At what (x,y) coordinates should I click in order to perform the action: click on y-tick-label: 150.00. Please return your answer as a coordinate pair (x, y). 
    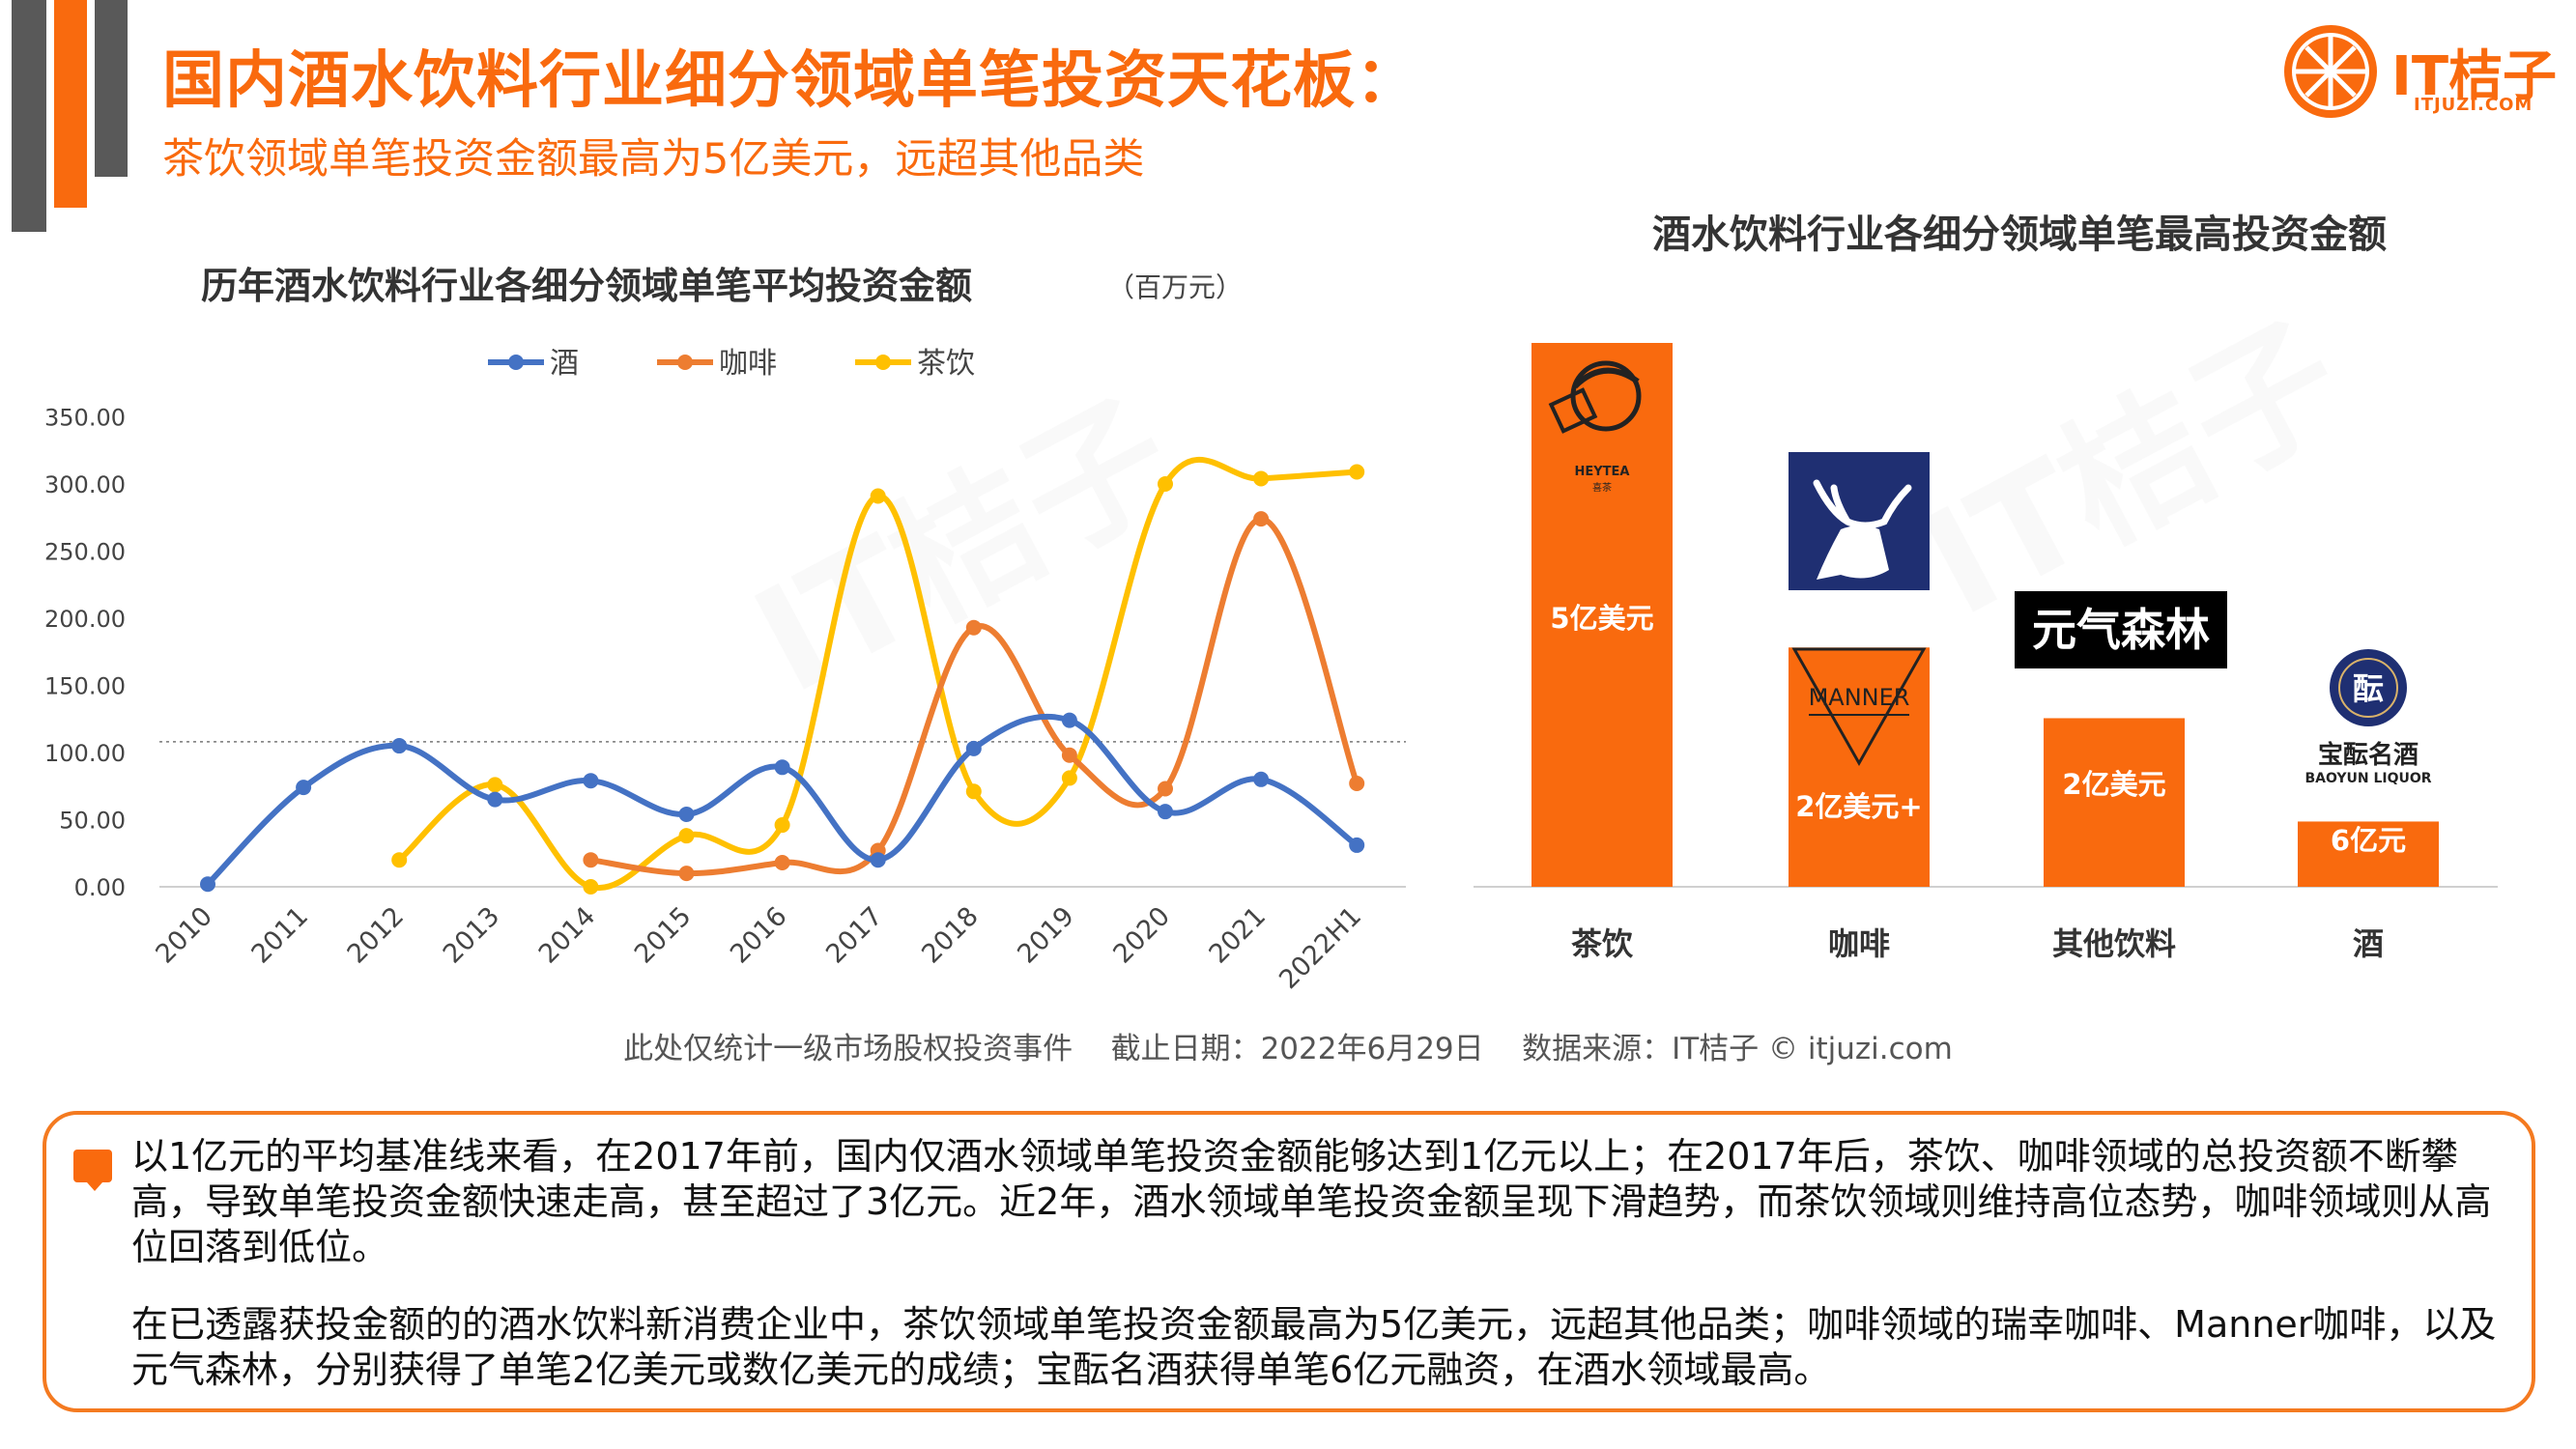
    Looking at the image, I should click on (85, 686).